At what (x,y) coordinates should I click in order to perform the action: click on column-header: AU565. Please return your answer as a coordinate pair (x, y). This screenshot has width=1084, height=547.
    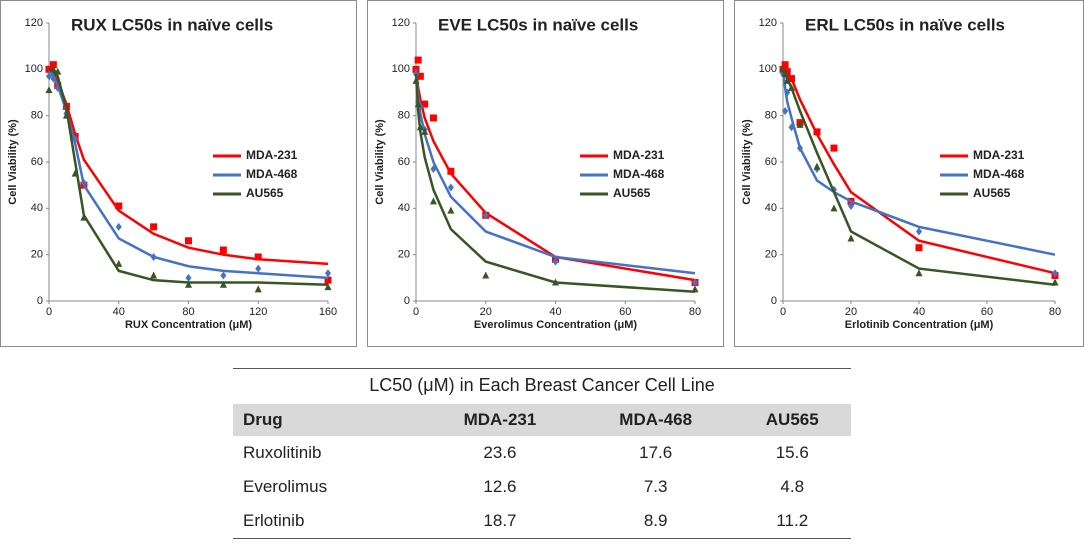
    Looking at the image, I should click on (792, 420).